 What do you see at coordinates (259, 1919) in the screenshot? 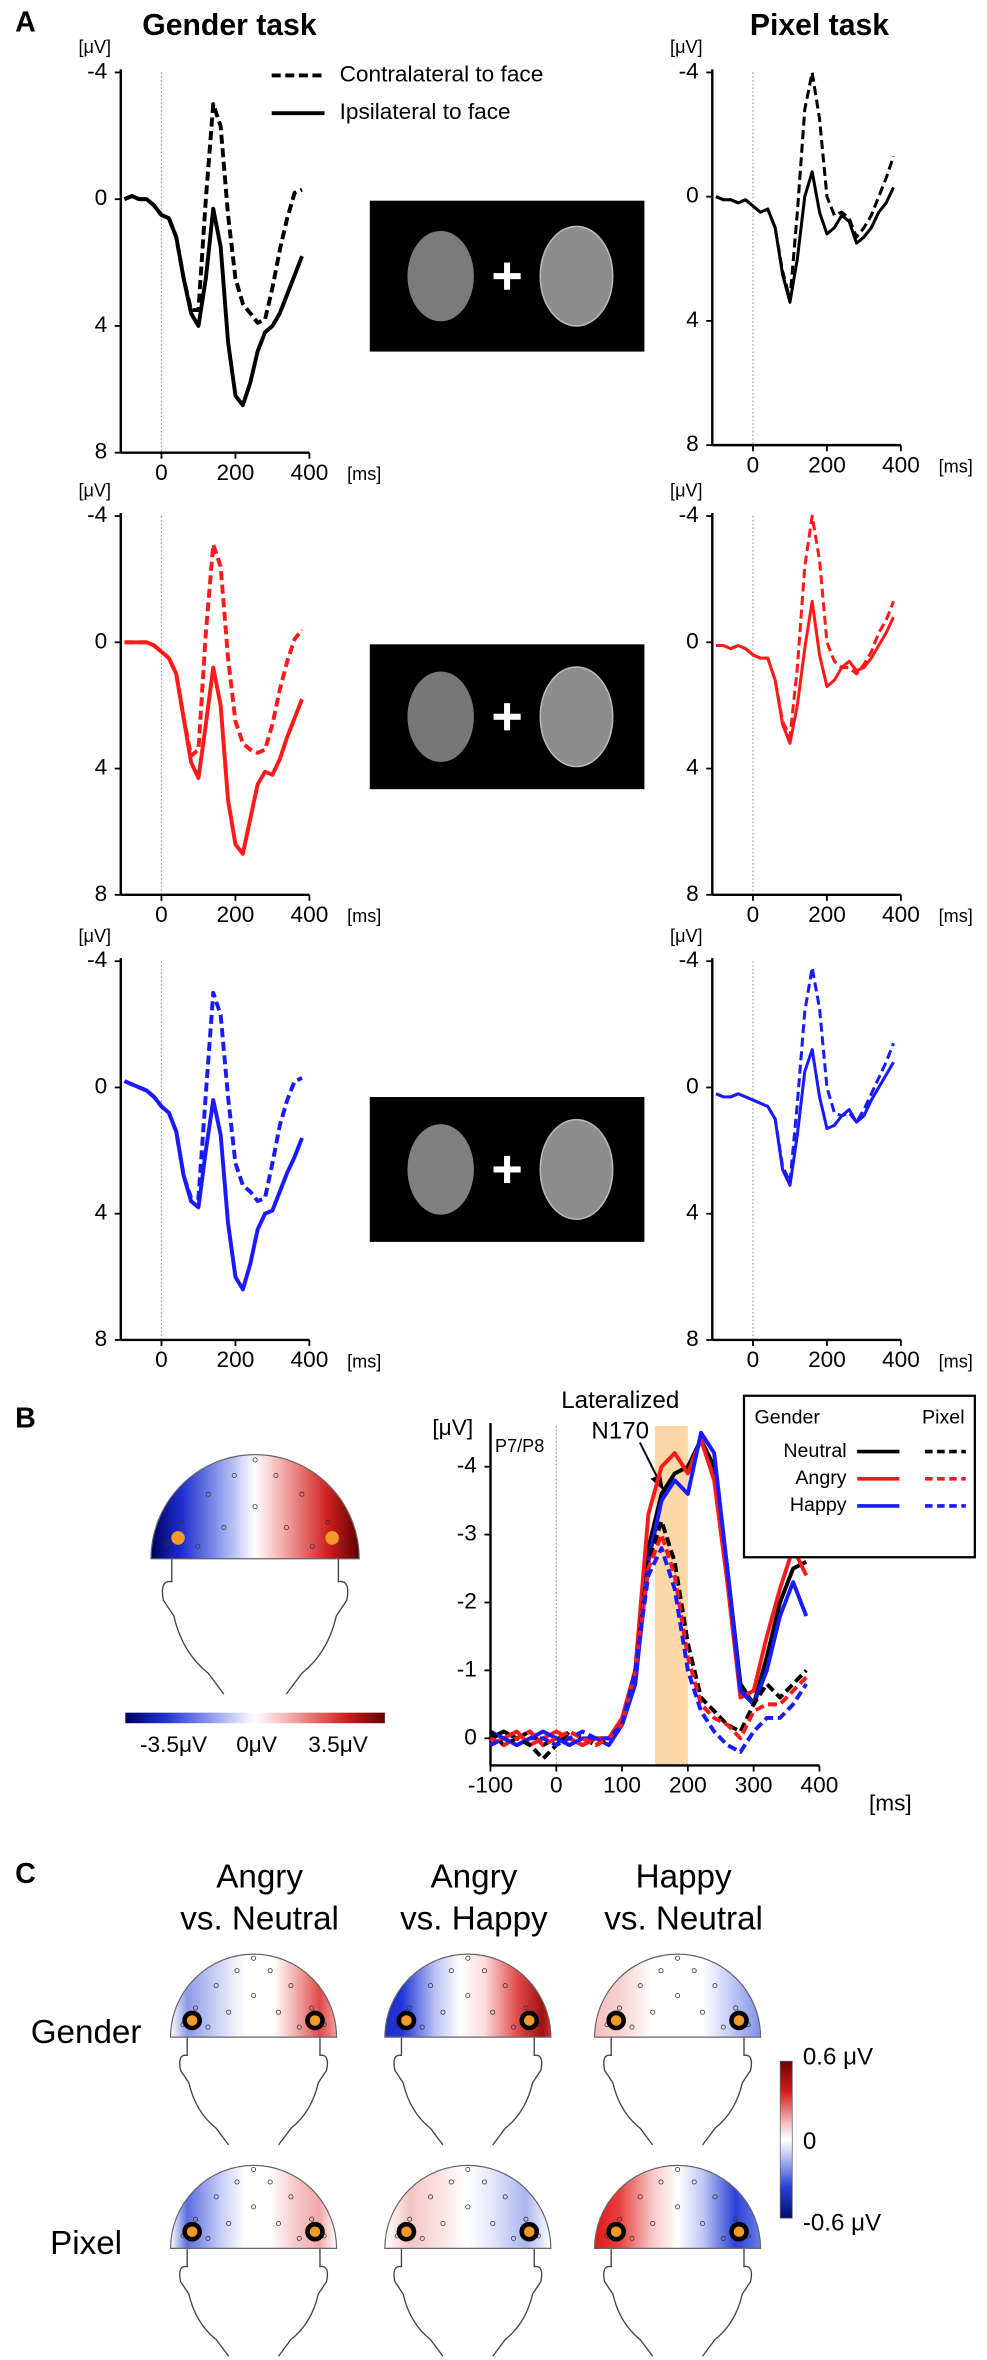
I see `column-title: vs. Neutral` at bounding box center [259, 1919].